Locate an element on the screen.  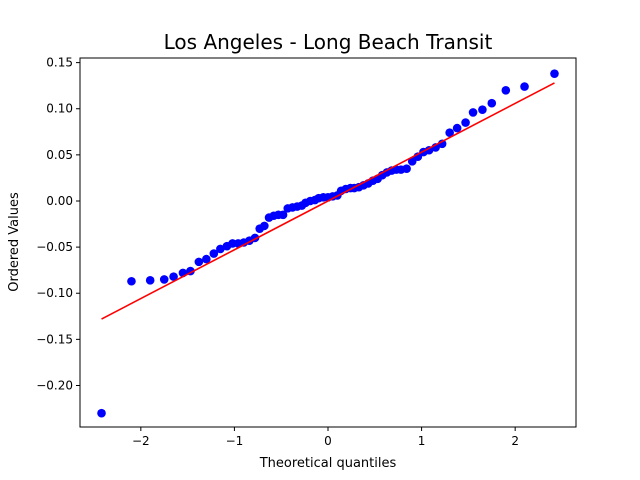
y-tick-label: 0.00 is located at coordinates (59, 201).